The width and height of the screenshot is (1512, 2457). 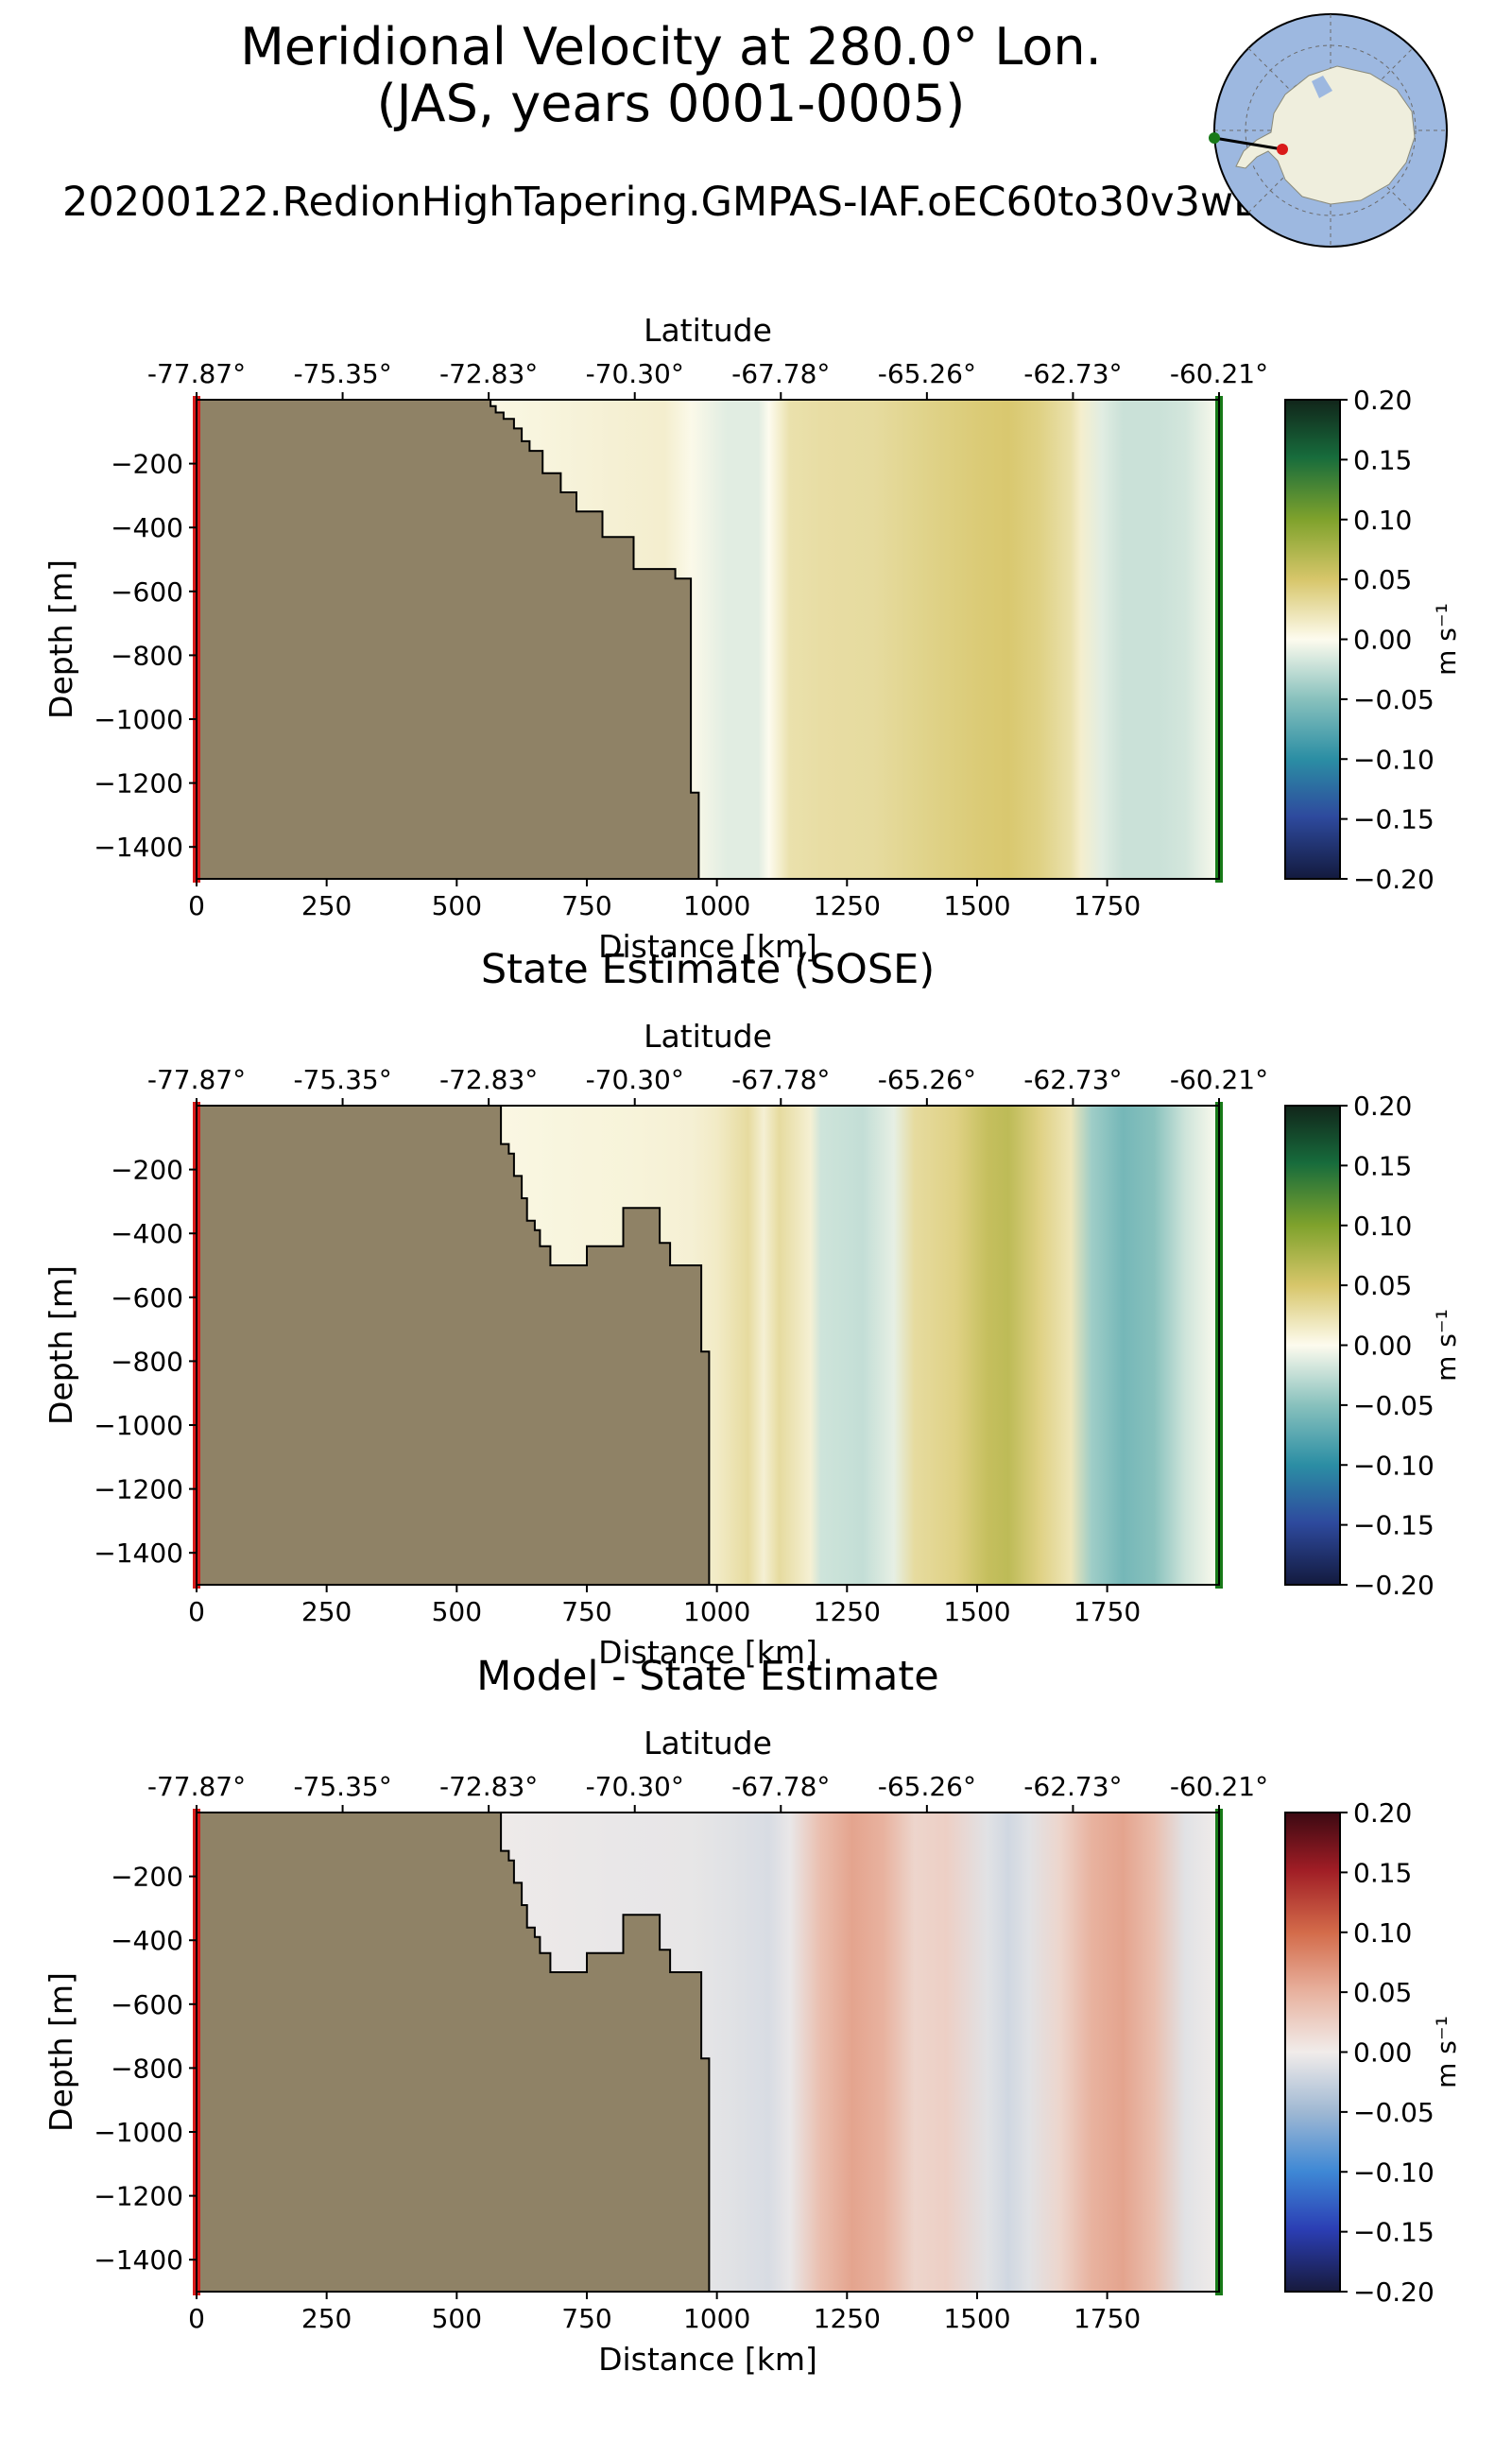 What do you see at coordinates (1219, 1786) in the screenshot?
I see `lat-tick-label: -60.21°` at bounding box center [1219, 1786].